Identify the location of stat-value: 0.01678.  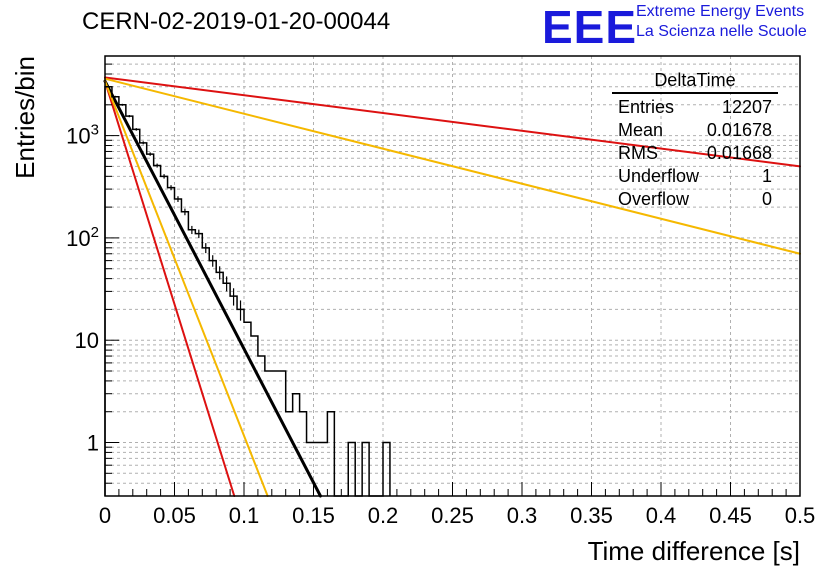
(739, 130).